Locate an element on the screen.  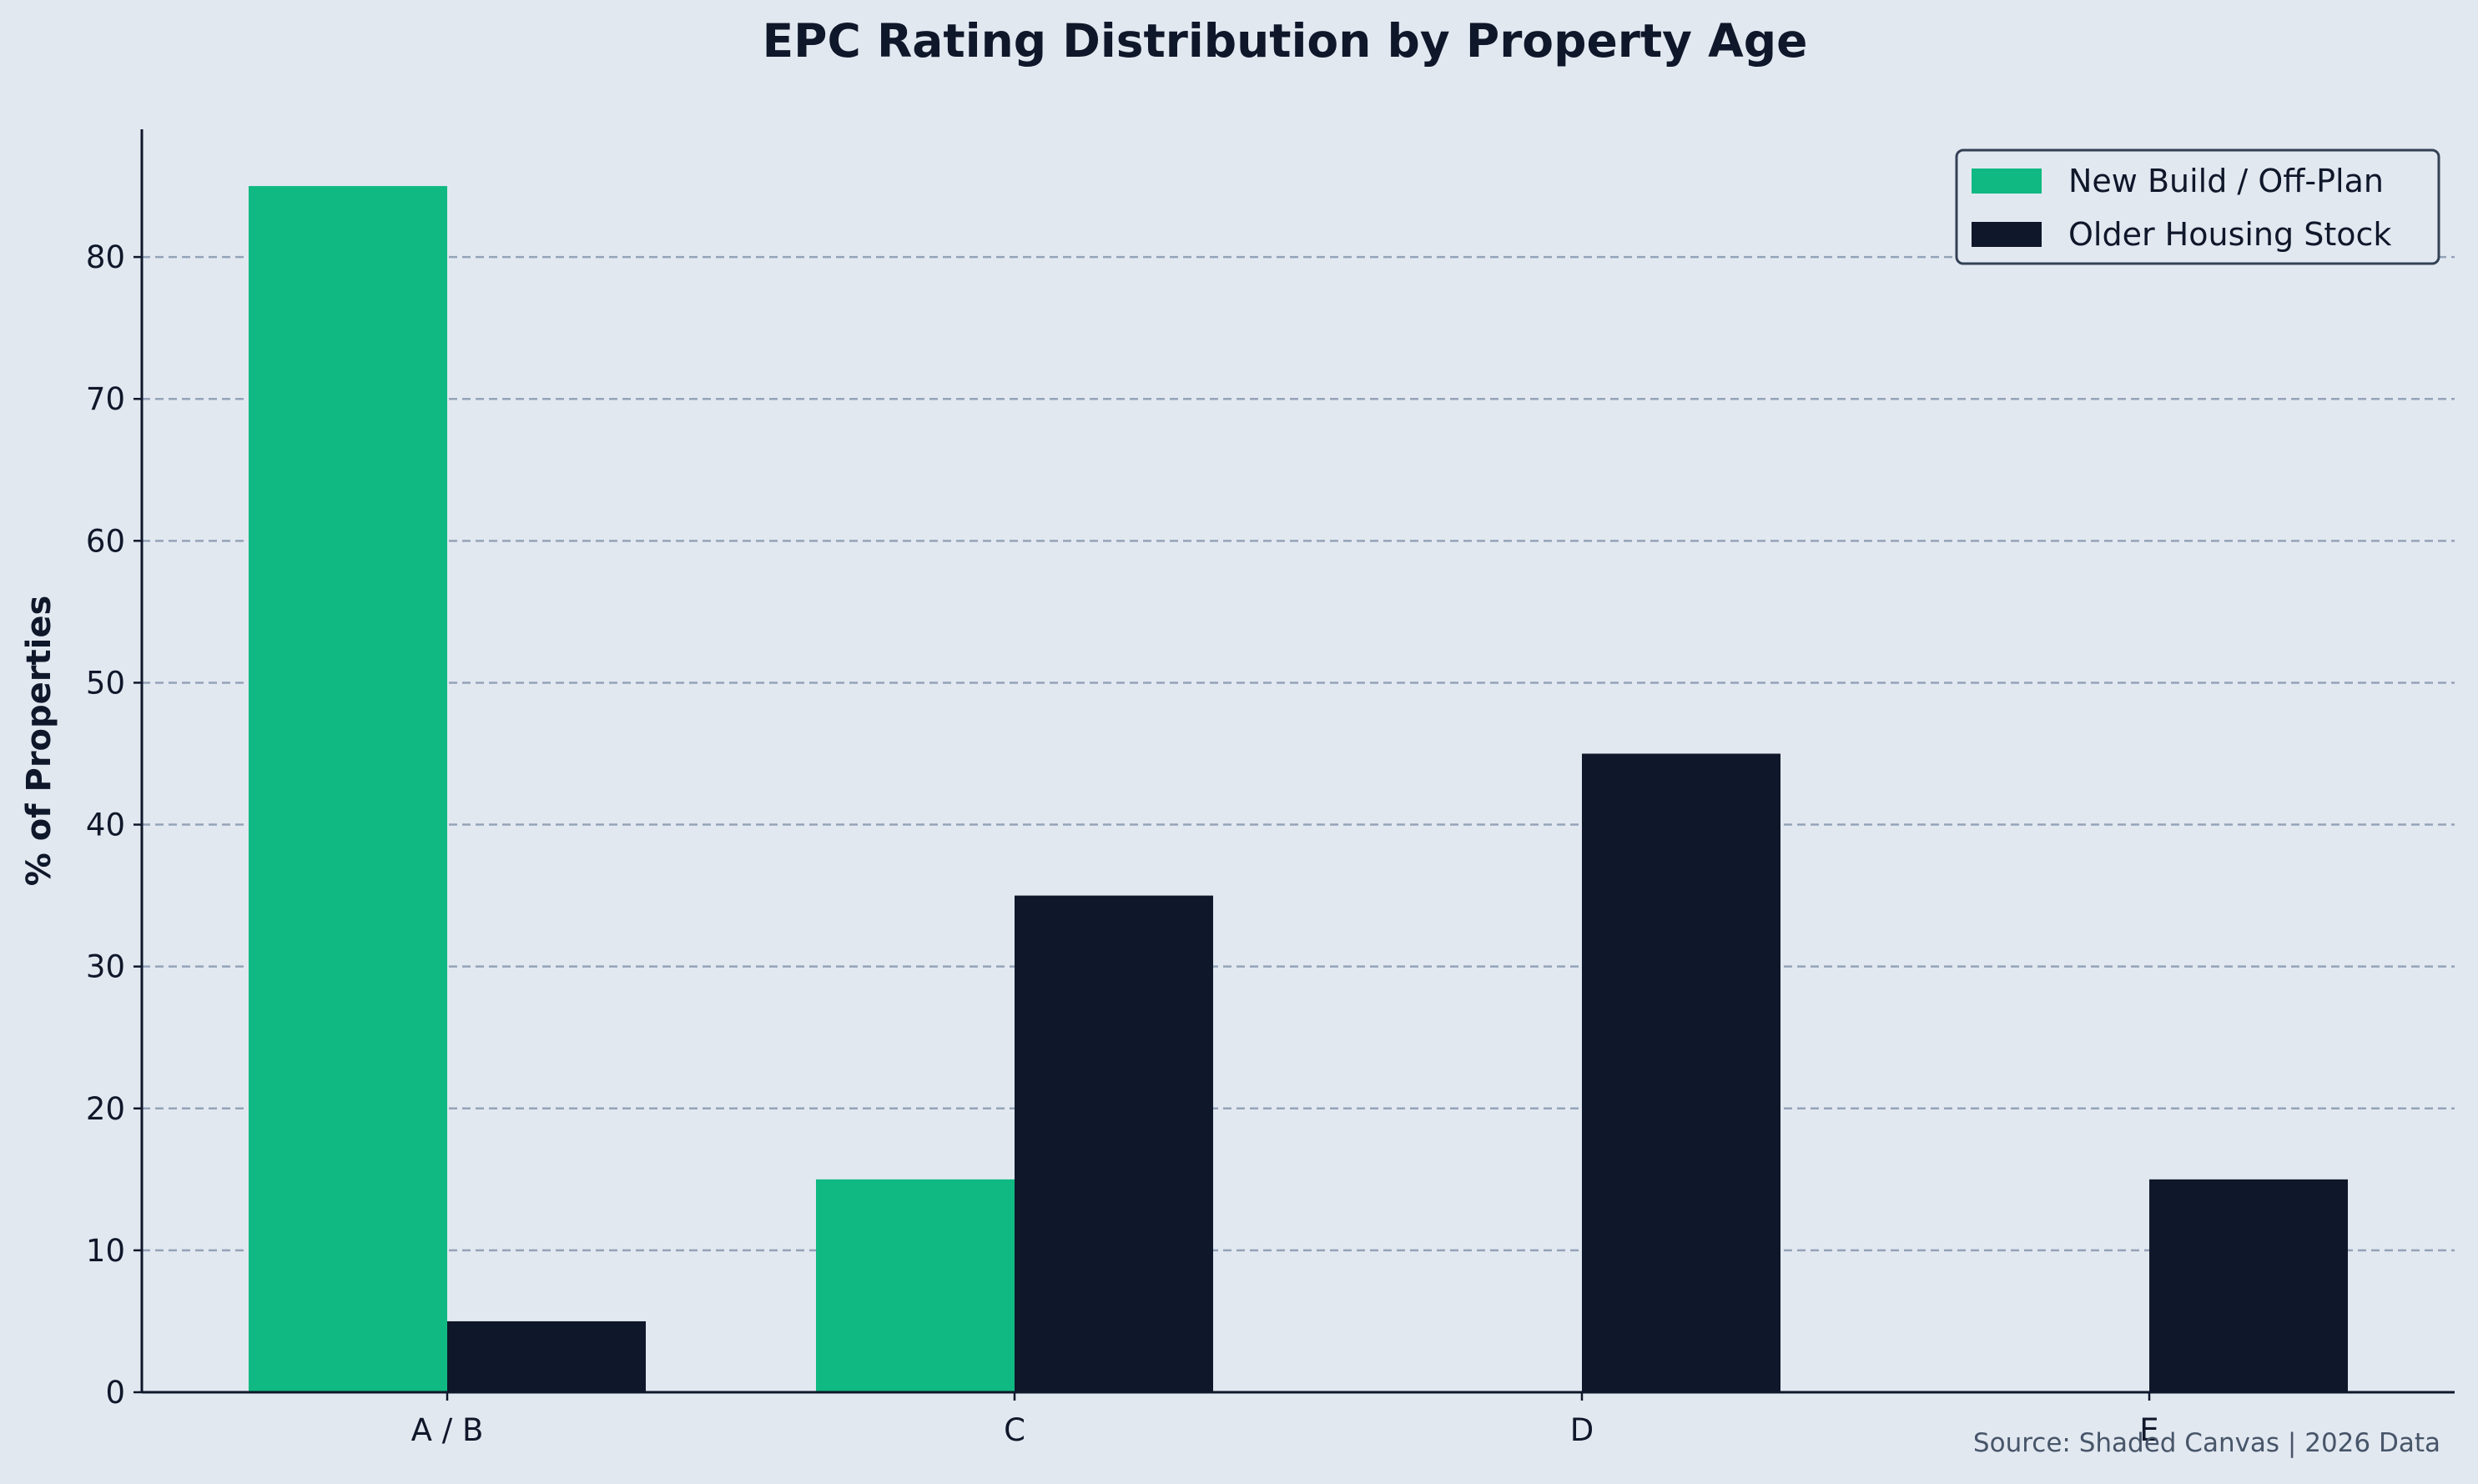
legend-label-1: Older Housing Stock is located at coordinates (2230, 234).